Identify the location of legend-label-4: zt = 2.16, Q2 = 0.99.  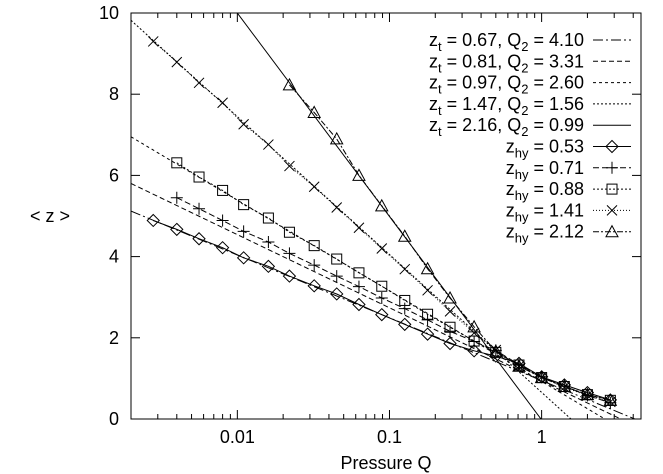
(506, 127).